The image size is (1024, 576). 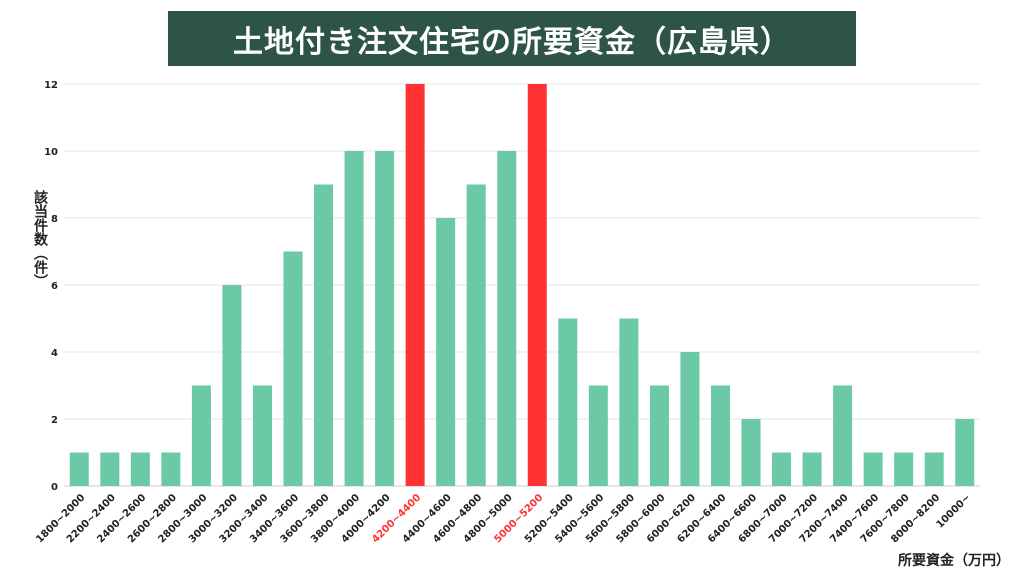 What do you see at coordinates (54, 286) in the screenshot?
I see `y-tick-label: 6` at bounding box center [54, 286].